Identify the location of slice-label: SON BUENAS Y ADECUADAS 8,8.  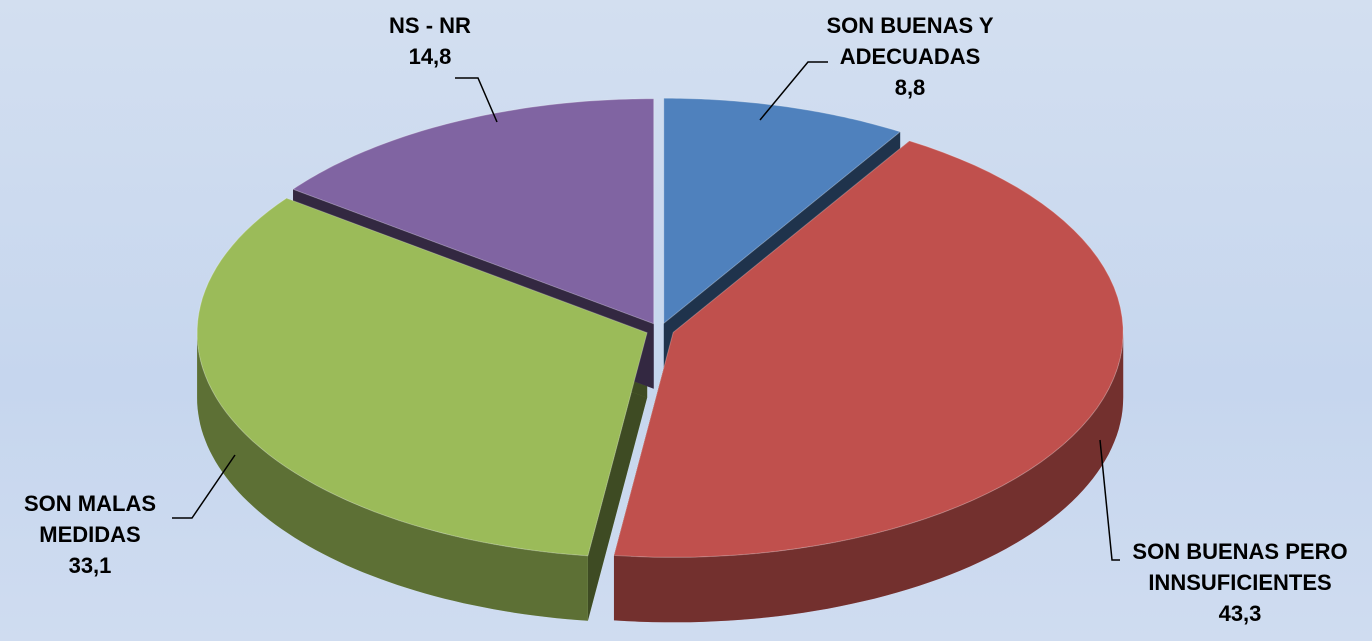
(910, 56).